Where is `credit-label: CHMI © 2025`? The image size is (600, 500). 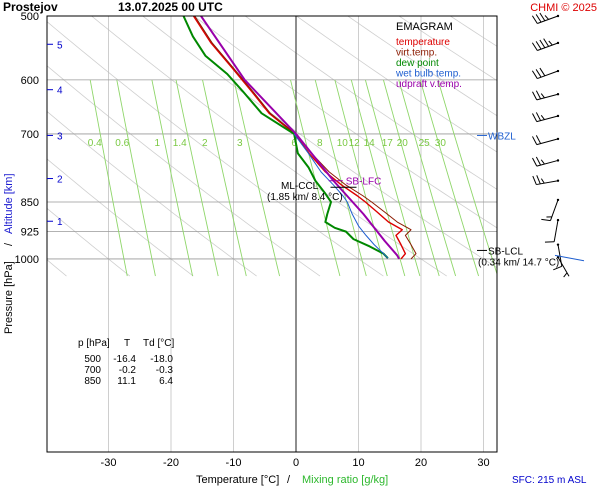 credit-label: CHMI © 2025 is located at coordinates (563, 8).